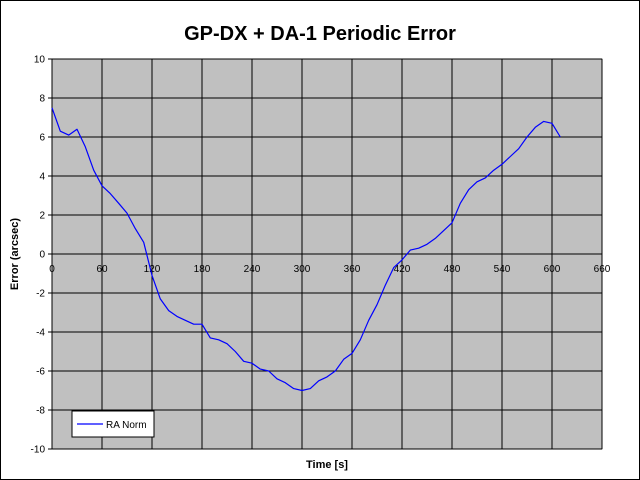  What do you see at coordinates (327, 465) in the screenshot?
I see `x-axis-title: Time [s]` at bounding box center [327, 465].